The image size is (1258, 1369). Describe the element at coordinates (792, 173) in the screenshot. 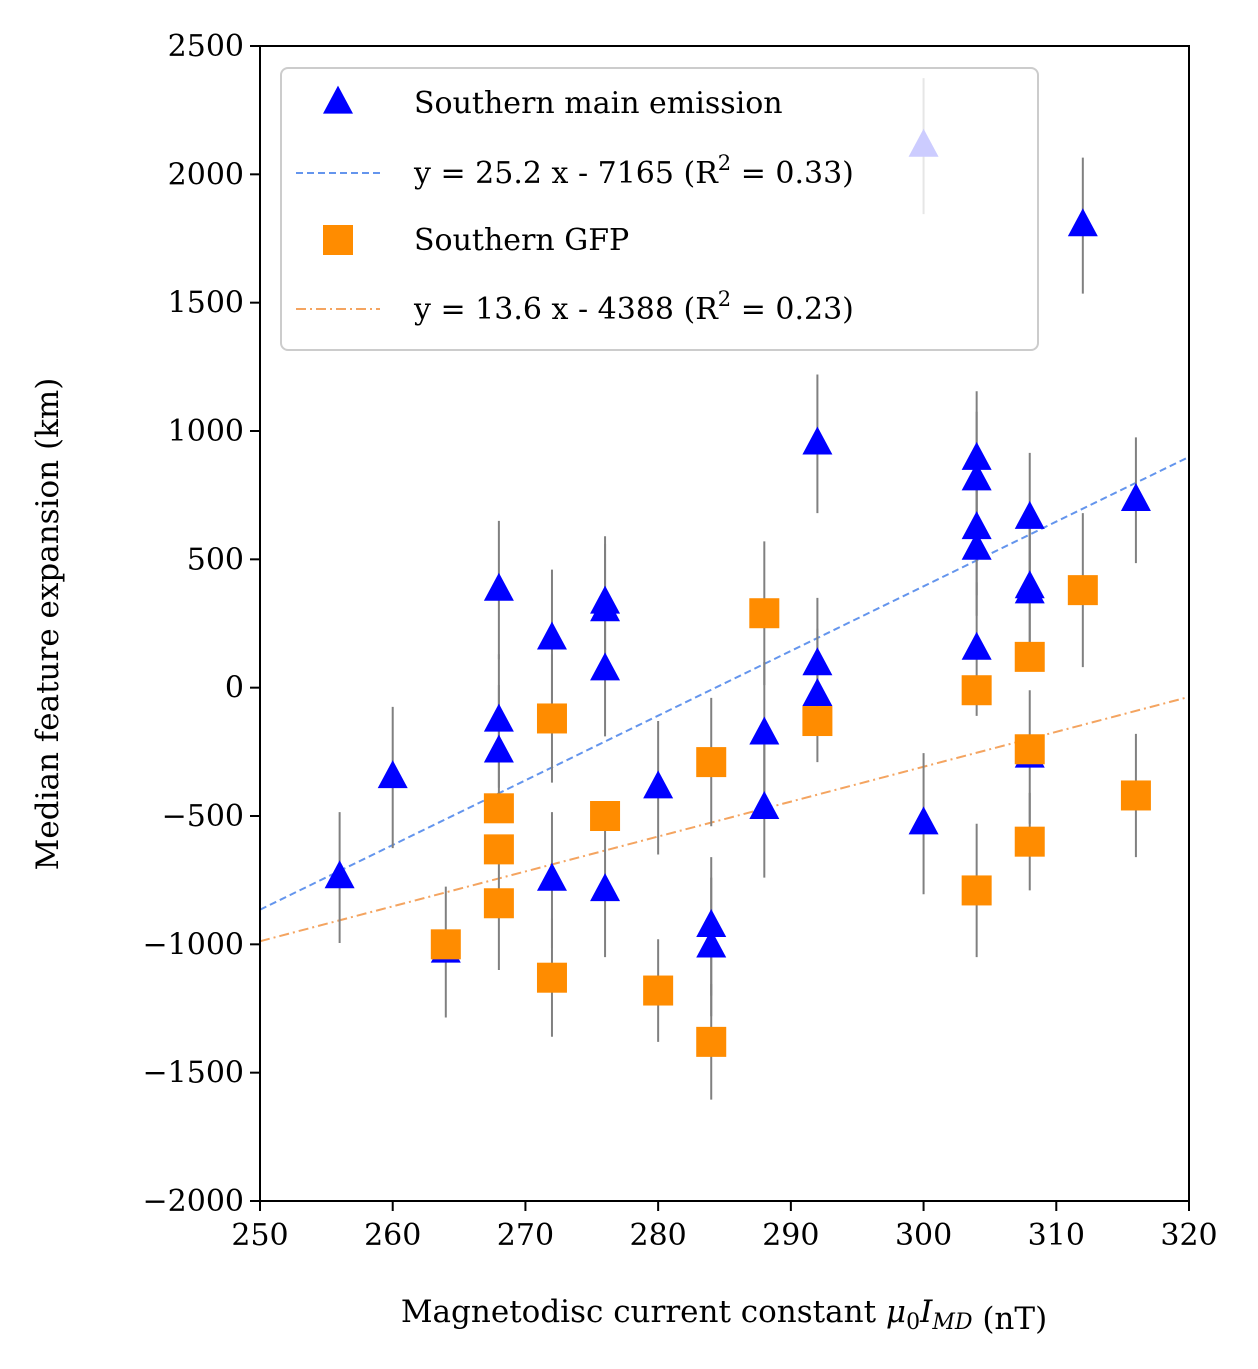

I see `legend-label-end: = 0.33)` at that location.